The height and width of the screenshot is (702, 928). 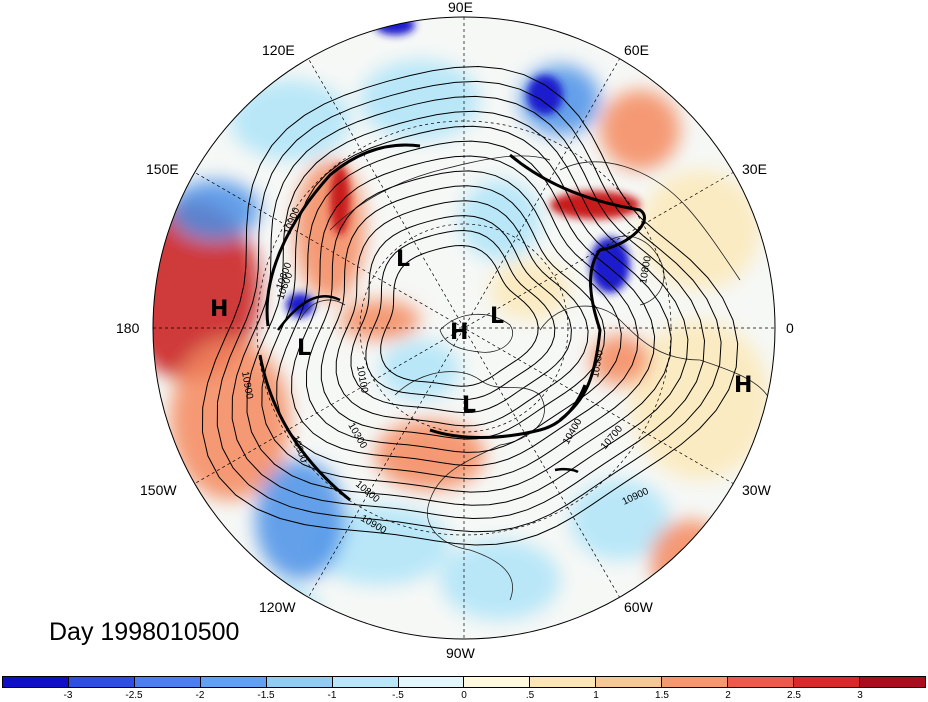 I want to click on day-label: Day 1998010500, so click(x=144, y=632).